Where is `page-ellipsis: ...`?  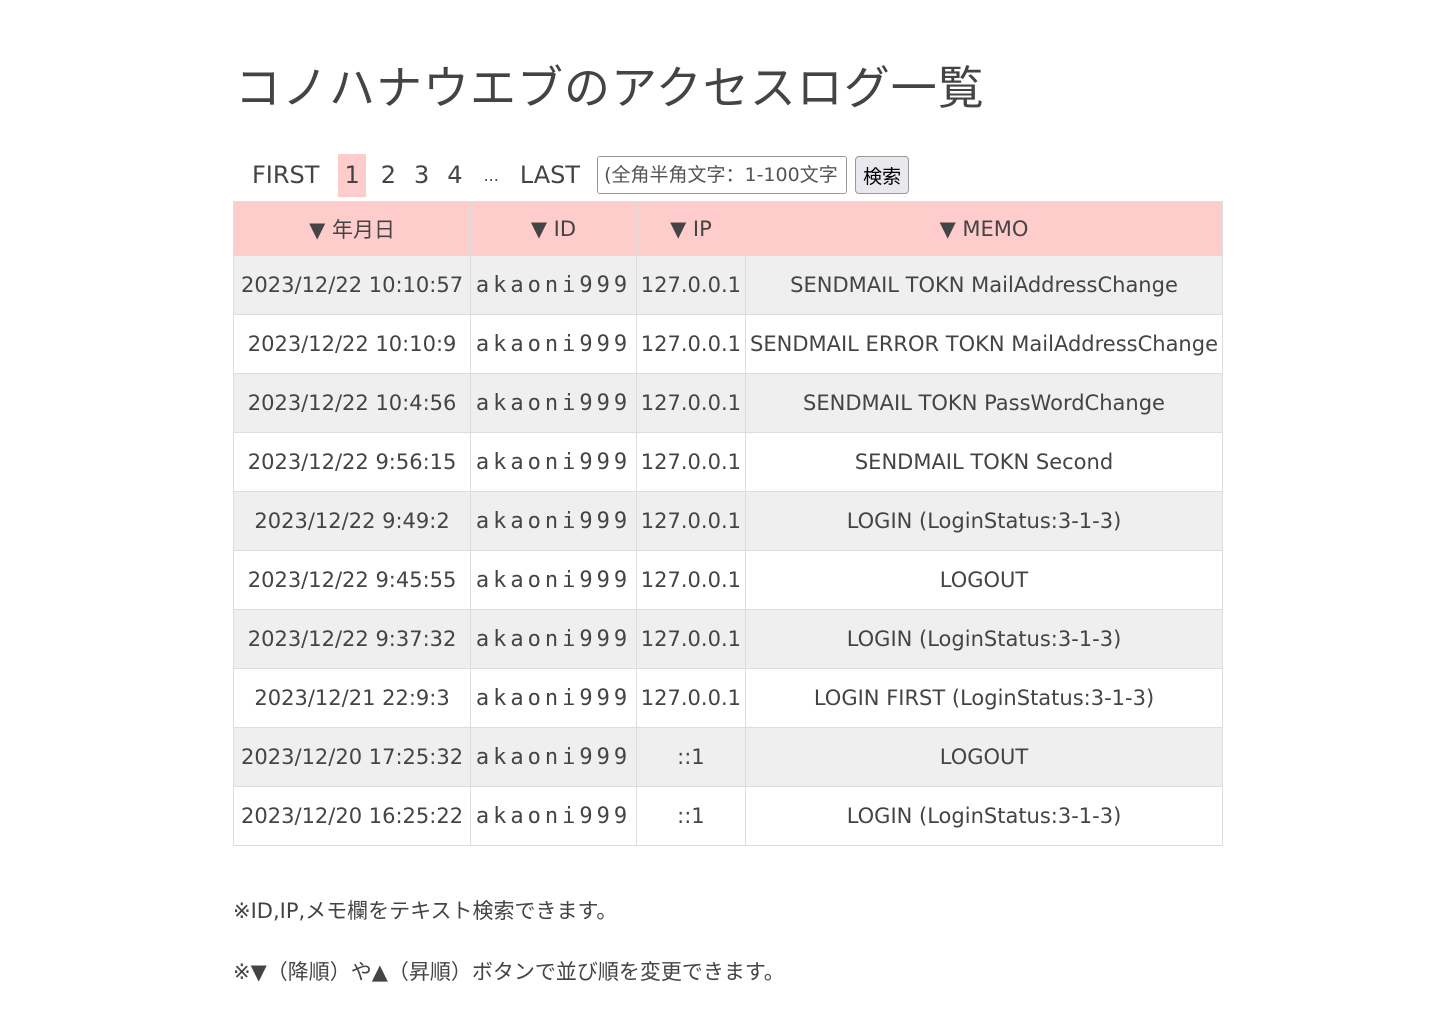 page-ellipsis: ... is located at coordinates (491, 175).